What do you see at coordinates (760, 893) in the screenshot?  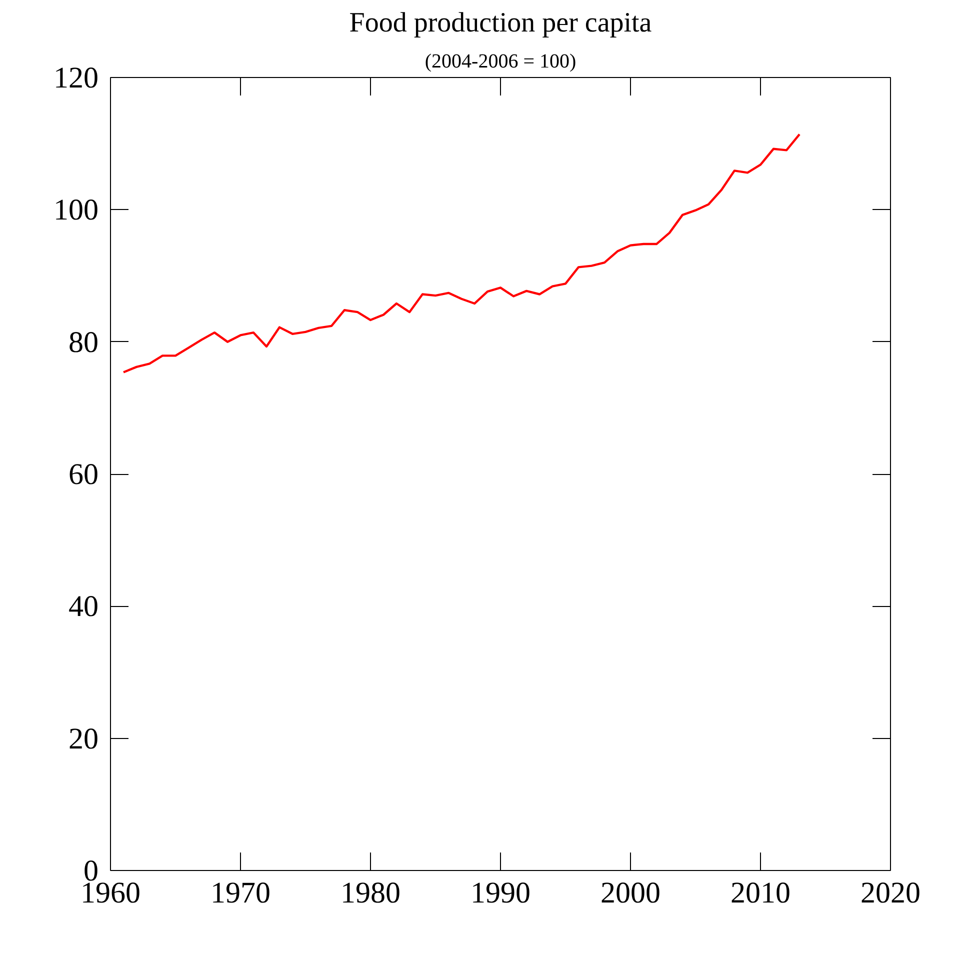 I see `x-tick-label: 2010` at bounding box center [760, 893].